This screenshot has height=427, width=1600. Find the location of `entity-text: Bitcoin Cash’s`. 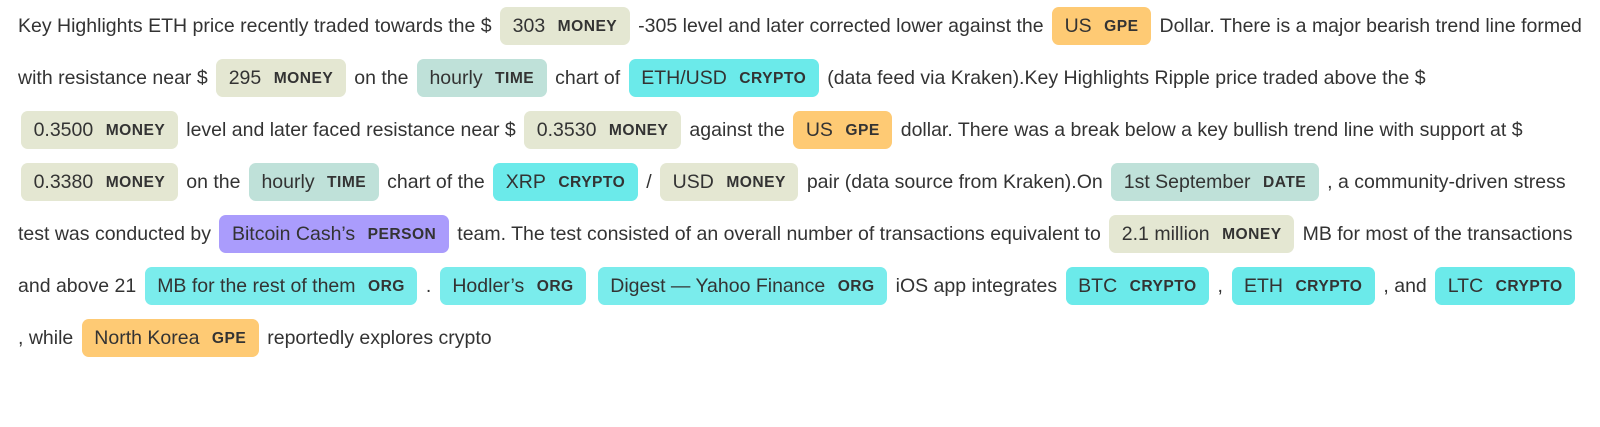

entity-text: Bitcoin Cash’s is located at coordinates (293, 234).